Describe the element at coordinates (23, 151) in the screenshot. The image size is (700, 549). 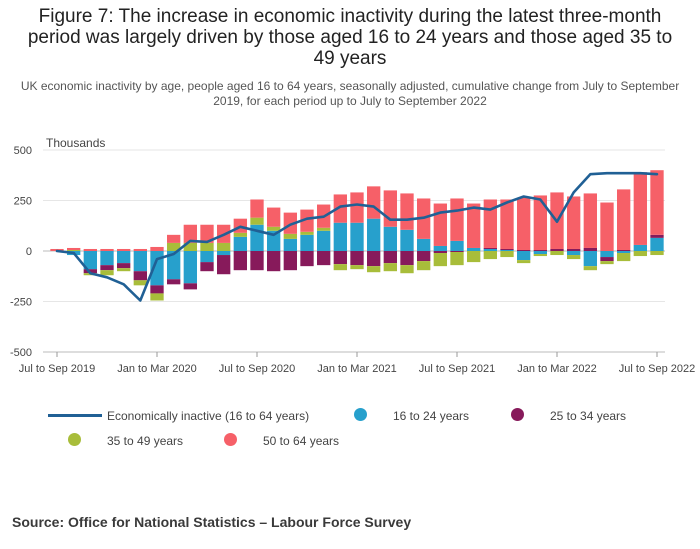
I see `y-tick-label: 500` at that location.